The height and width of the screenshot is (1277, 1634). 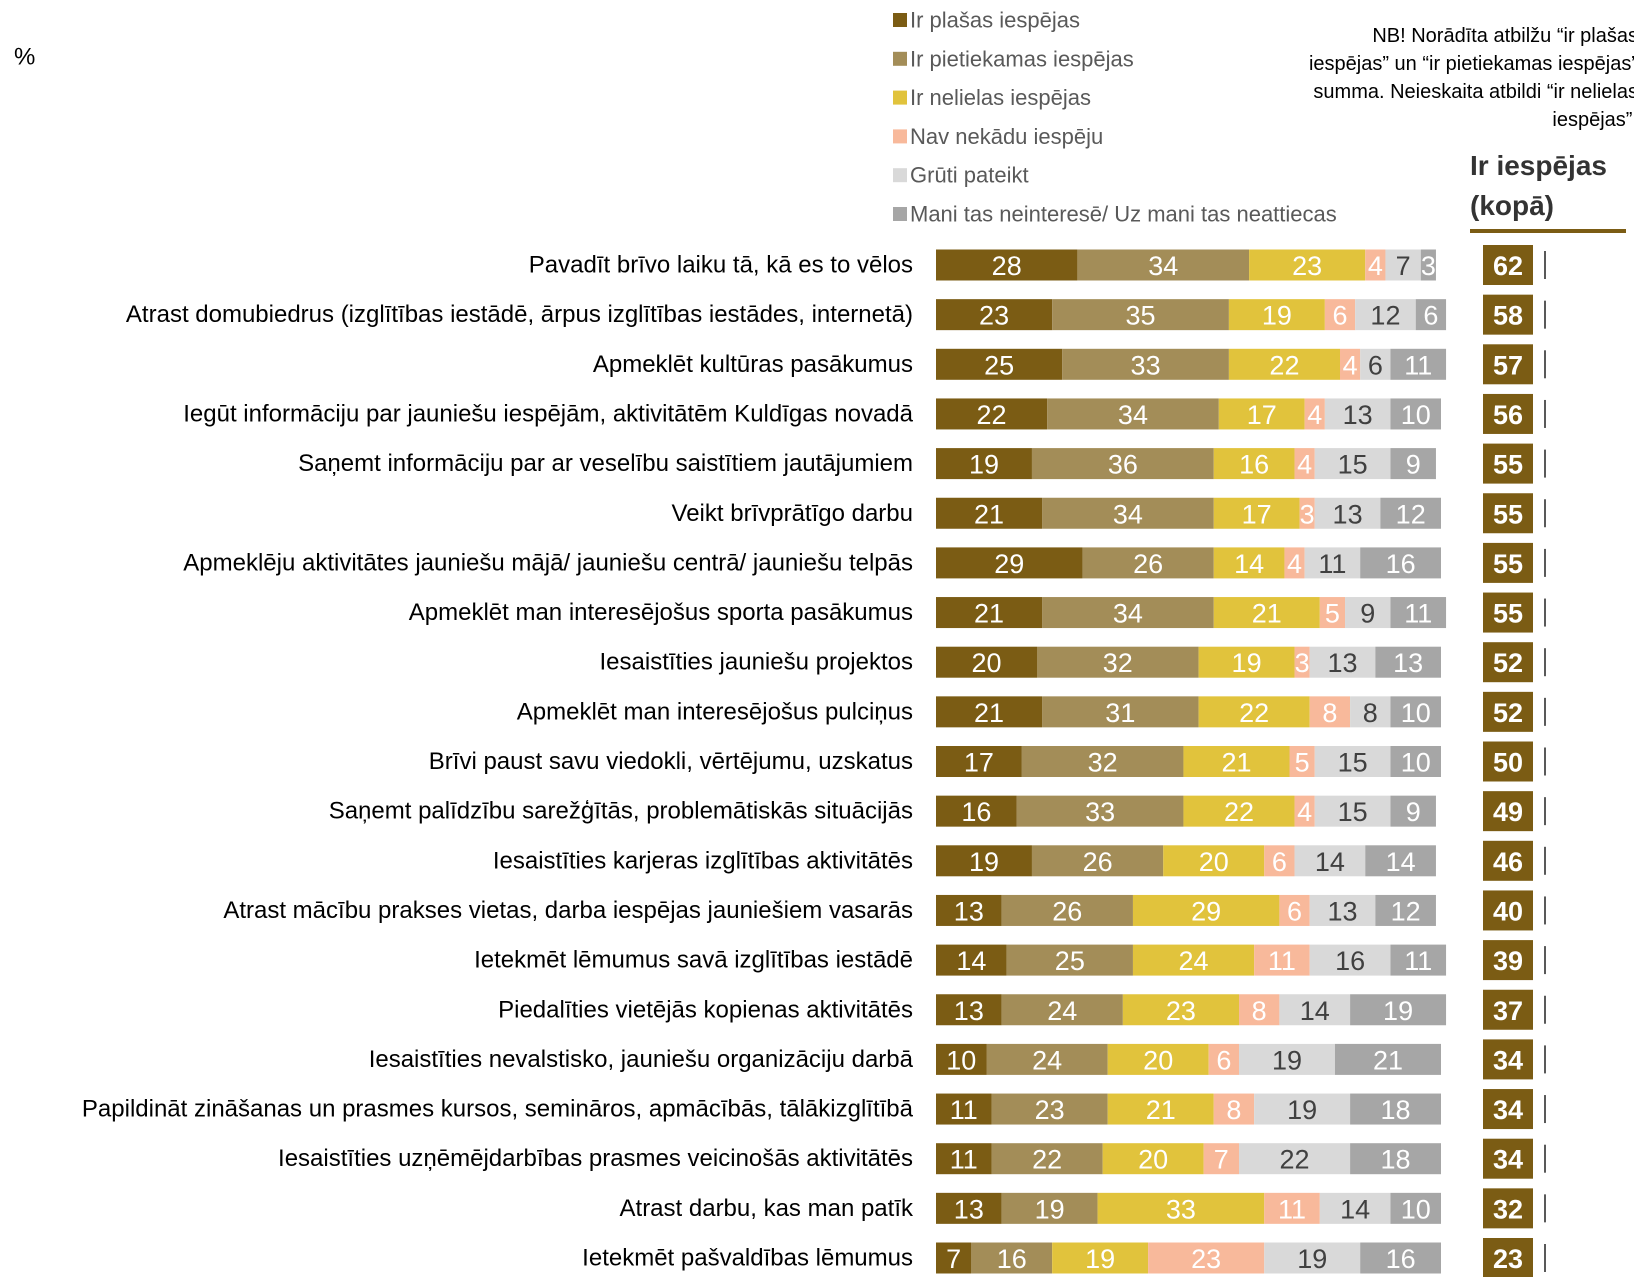 I want to click on value-label: 36, so click(x=1123, y=465).